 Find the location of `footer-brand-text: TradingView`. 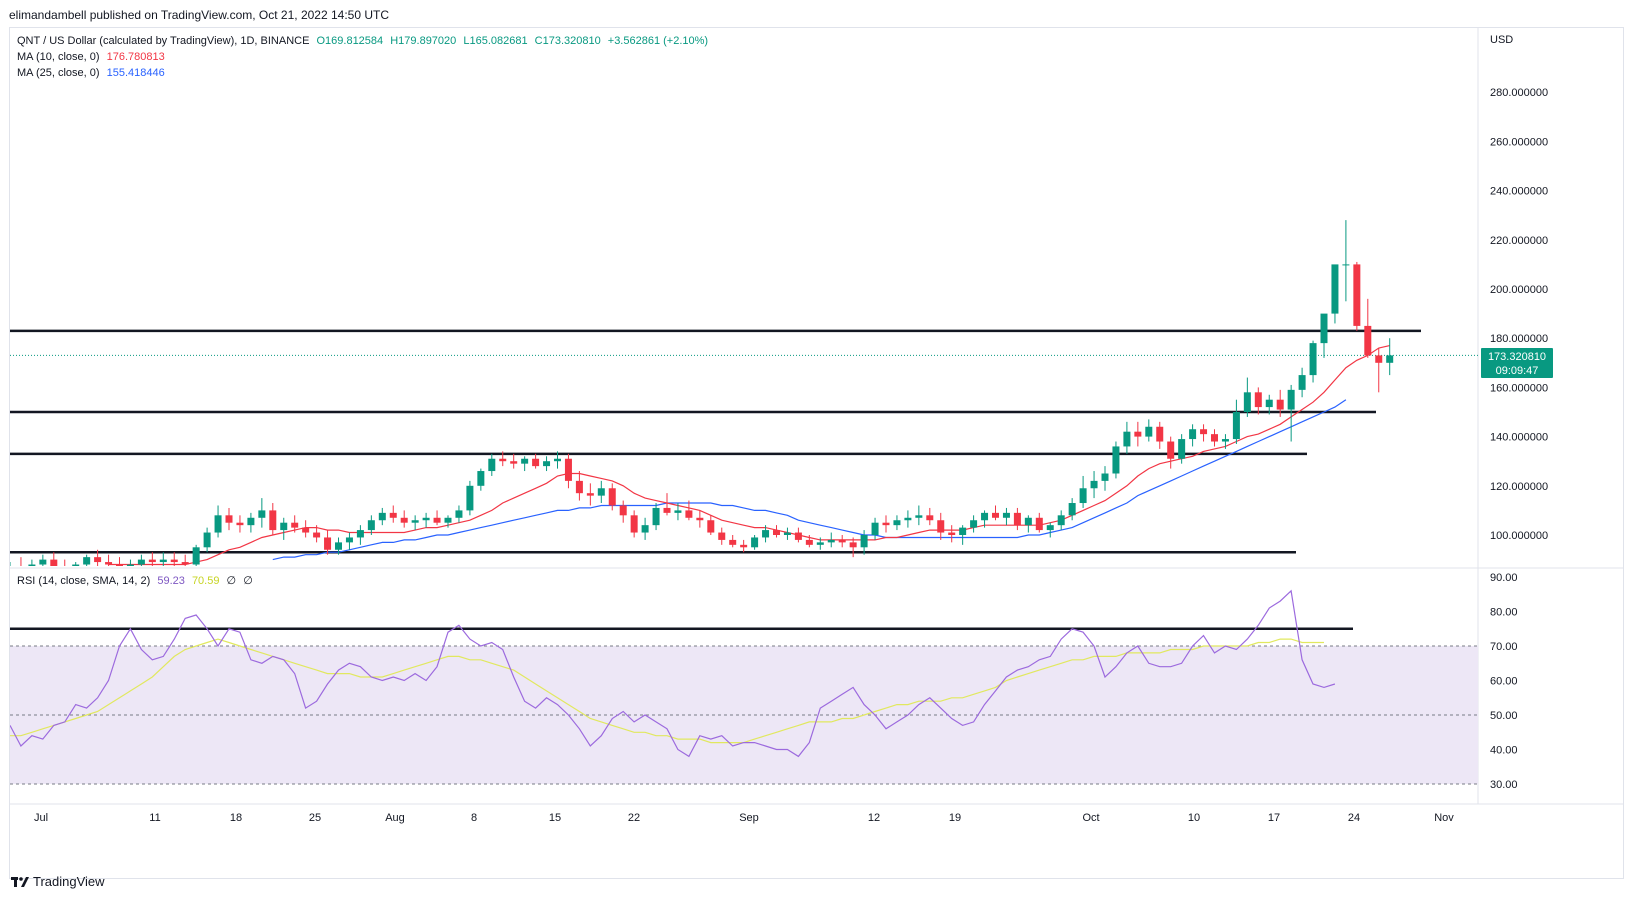

footer-brand-text: TradingView is located at coordinates (69, 881).